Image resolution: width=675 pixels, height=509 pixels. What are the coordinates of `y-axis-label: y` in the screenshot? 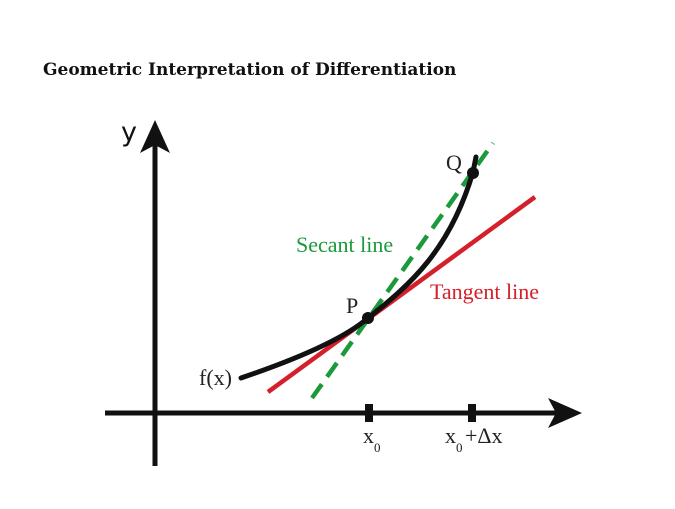 It's located at (129, 132).